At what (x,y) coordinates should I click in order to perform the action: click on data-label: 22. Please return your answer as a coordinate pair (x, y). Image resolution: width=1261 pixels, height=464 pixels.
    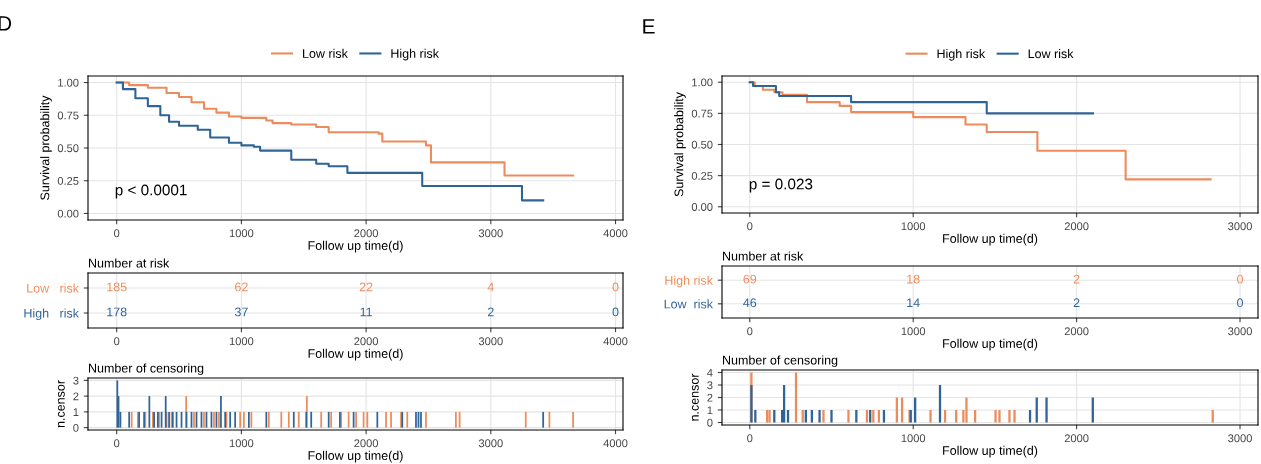
    Looking at the image, I should click on (366, 287).